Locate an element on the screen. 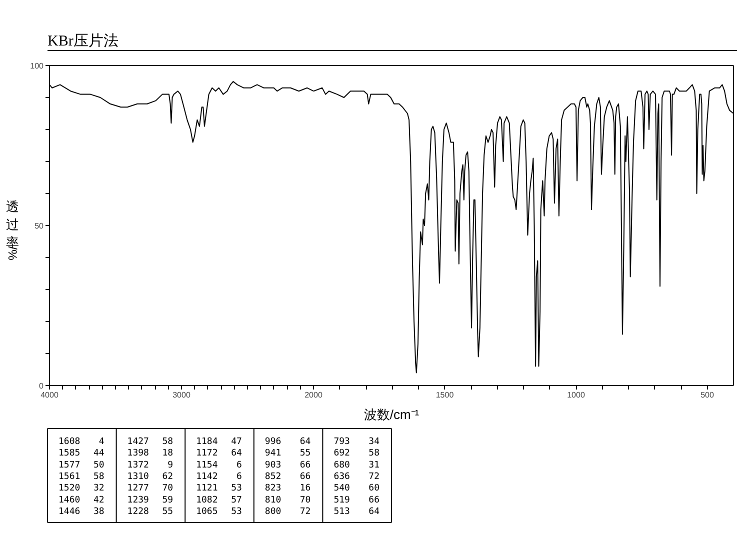  x-axis-title: 波数/cm⁻¹ is located at coordinates (392, 414).